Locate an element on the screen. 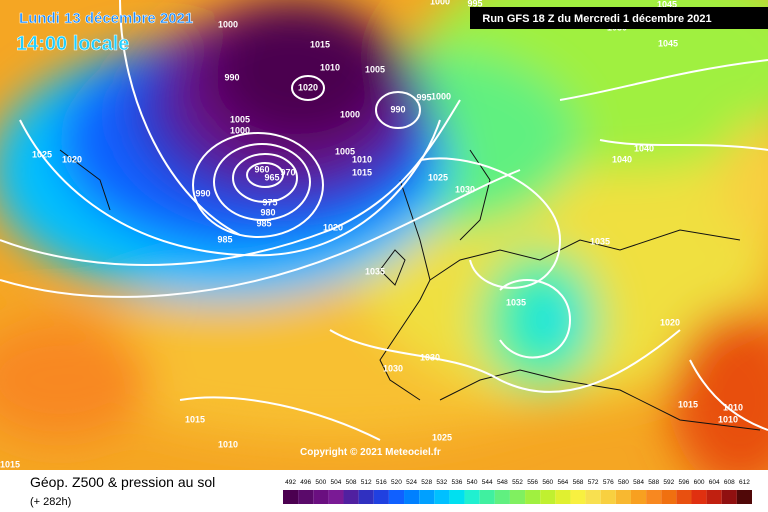  isobar-label: 985 is located at coordinates (263, 223).